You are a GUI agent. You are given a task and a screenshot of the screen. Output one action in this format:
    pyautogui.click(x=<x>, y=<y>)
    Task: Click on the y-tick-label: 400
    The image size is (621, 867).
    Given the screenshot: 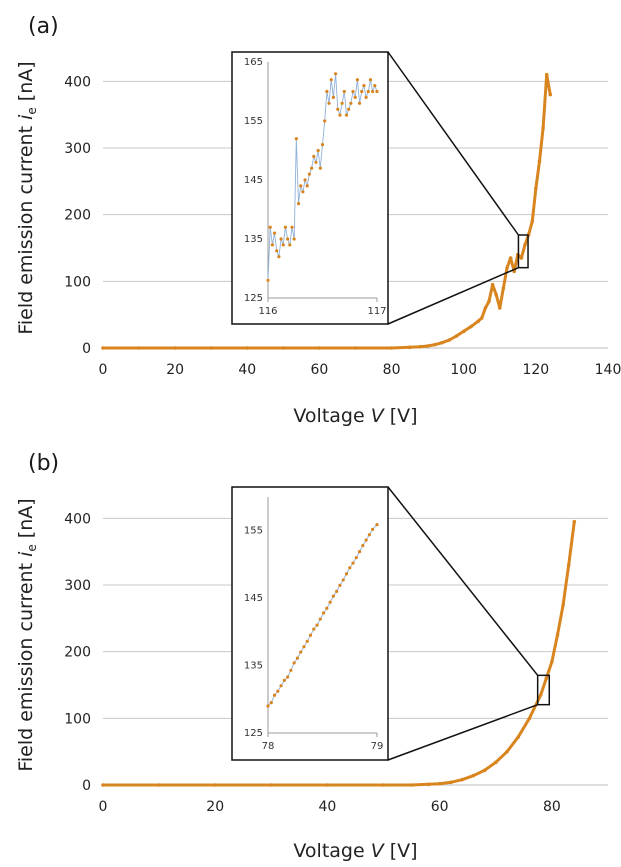 What is the action you would take?
    pyautogui.click(x=77, y=519)
    